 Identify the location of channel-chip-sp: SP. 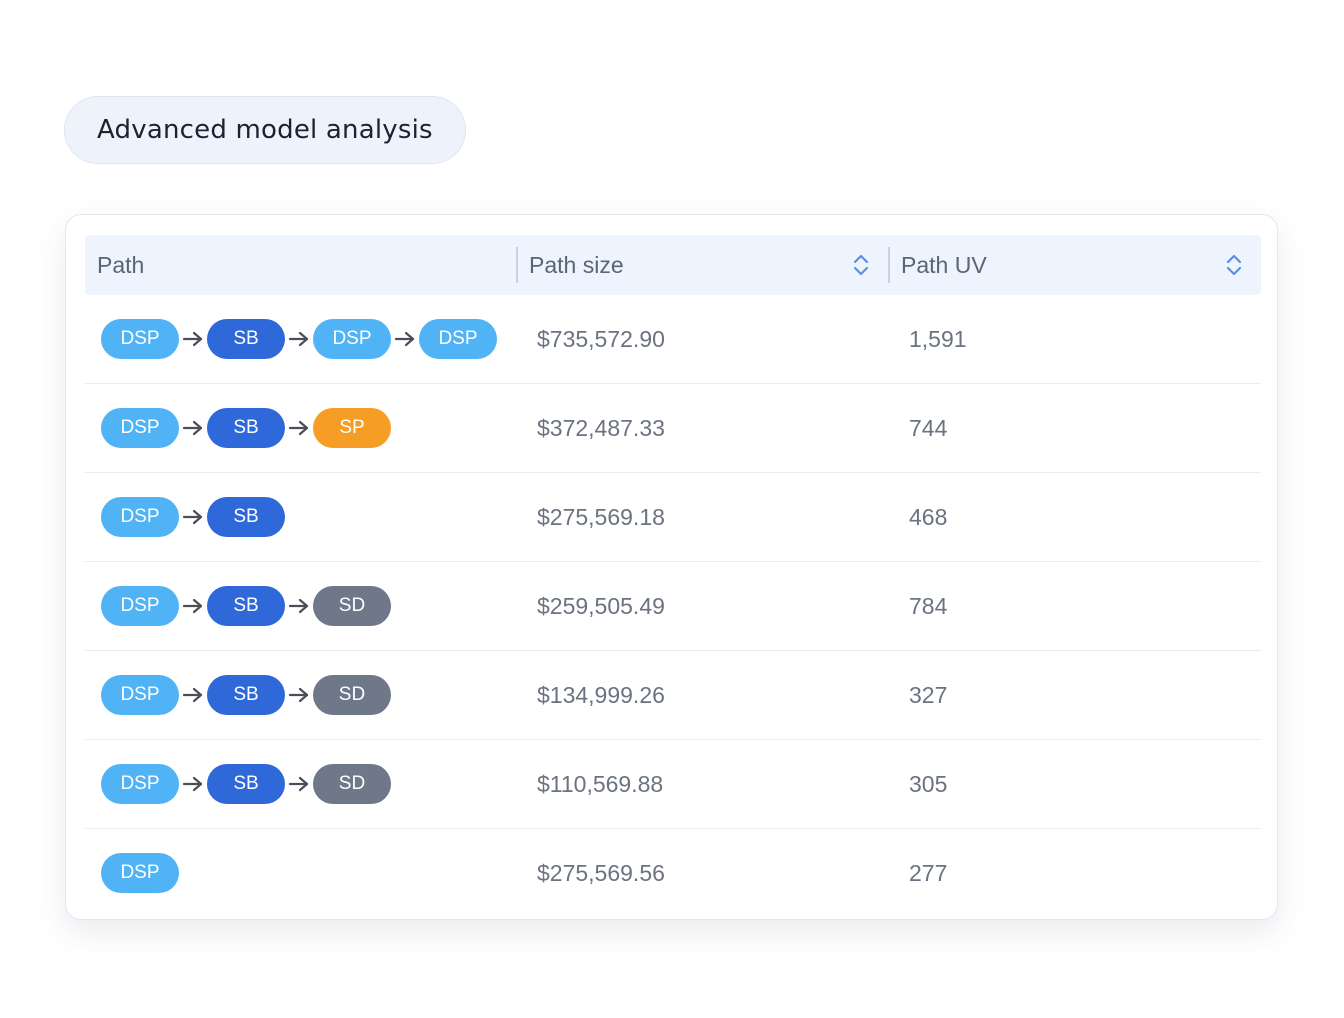
(352, 428).